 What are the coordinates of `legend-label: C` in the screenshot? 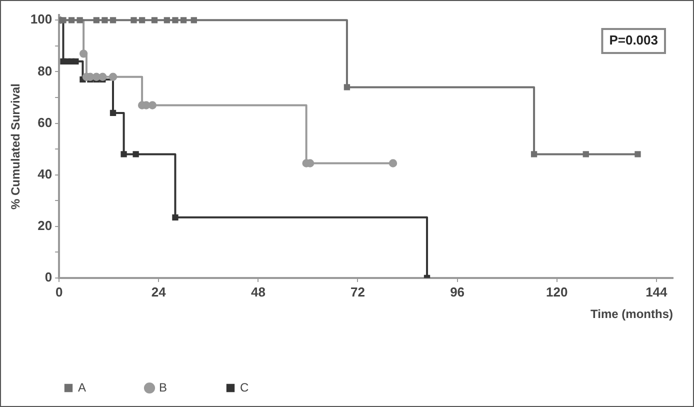 It's located at (245, 387).